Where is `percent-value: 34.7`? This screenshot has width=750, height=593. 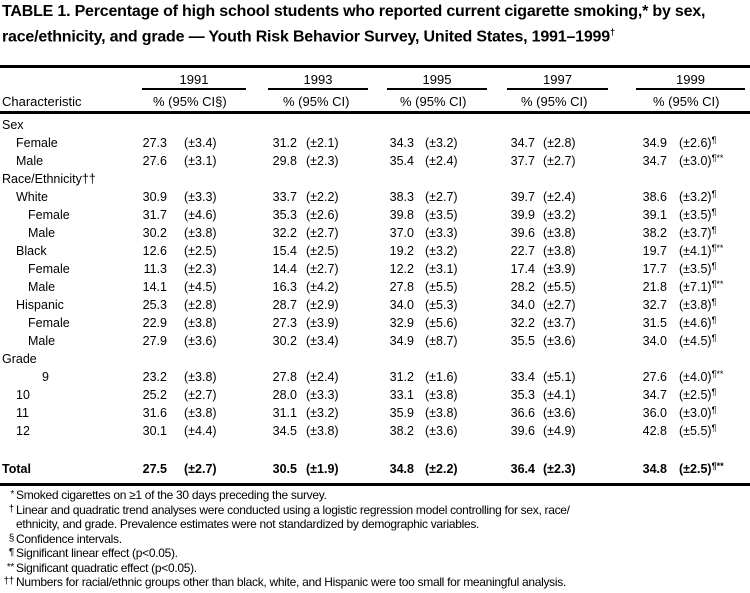
percent-value: 34.7 is located at coordinates (654, 395).